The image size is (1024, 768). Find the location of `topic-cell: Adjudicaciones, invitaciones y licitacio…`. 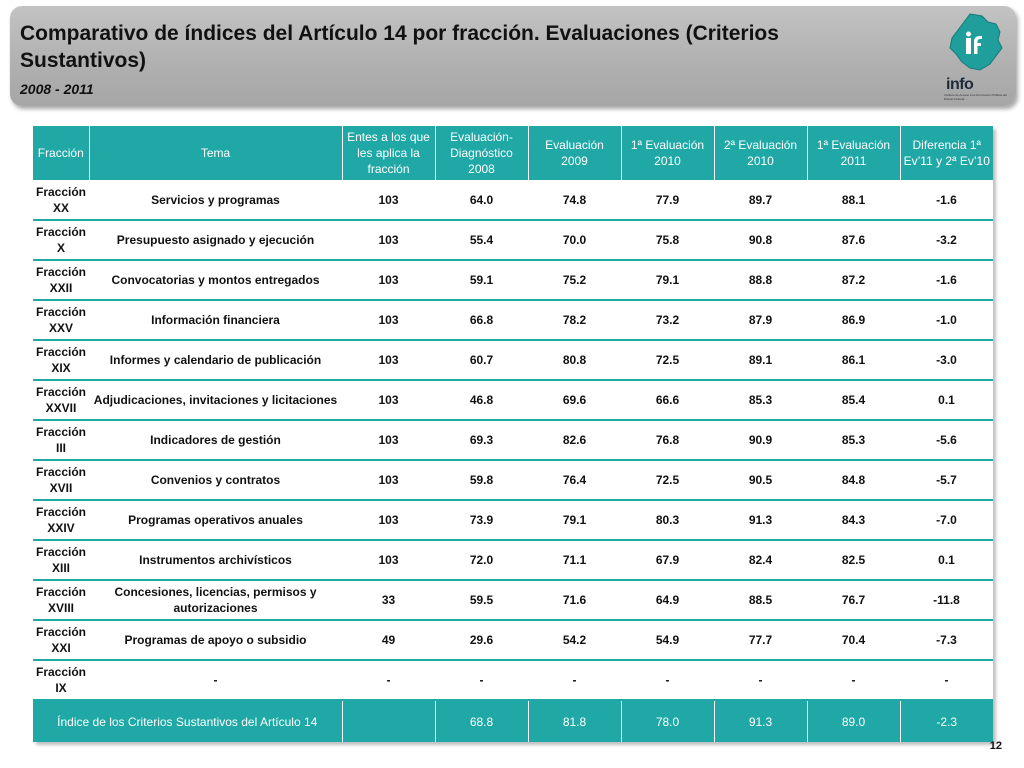

topic-cell: Adjudicaciones, invitaciones y licitacio… is located at coordinates (215, 400).